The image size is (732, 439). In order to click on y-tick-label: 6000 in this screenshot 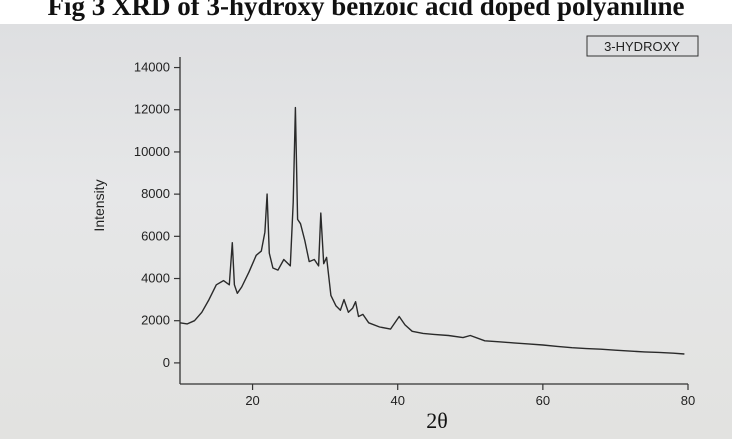, I will do `click(155, 235)`.